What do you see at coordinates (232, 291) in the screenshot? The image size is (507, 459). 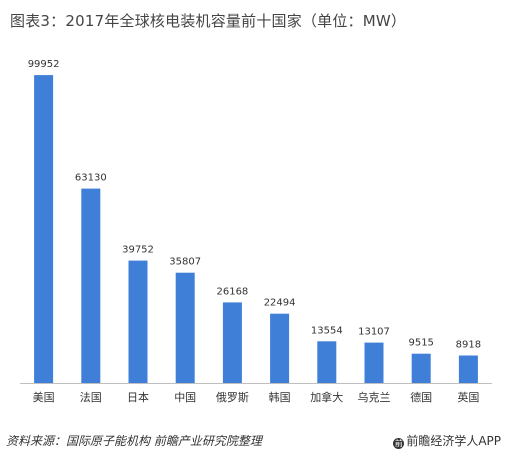 I see `value-label-4: 26168` at bounding box center [232, 291].